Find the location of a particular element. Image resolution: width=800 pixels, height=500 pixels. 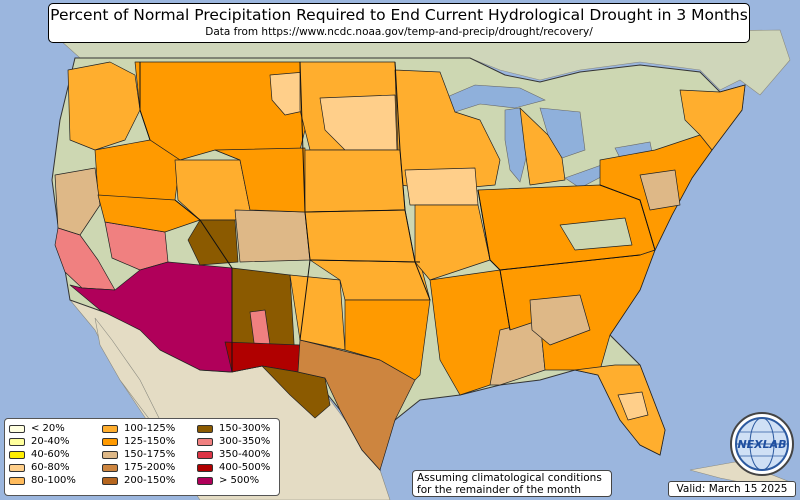

region-northwest is located at coordinates (104, 106).